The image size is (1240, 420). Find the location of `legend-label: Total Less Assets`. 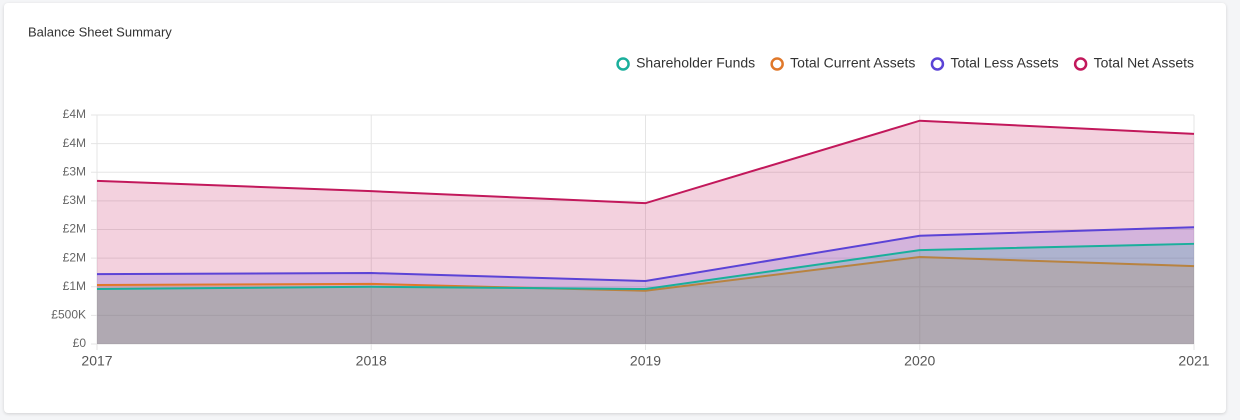

legend-label: Total Less Assets is located at coordinates (1004, 63).